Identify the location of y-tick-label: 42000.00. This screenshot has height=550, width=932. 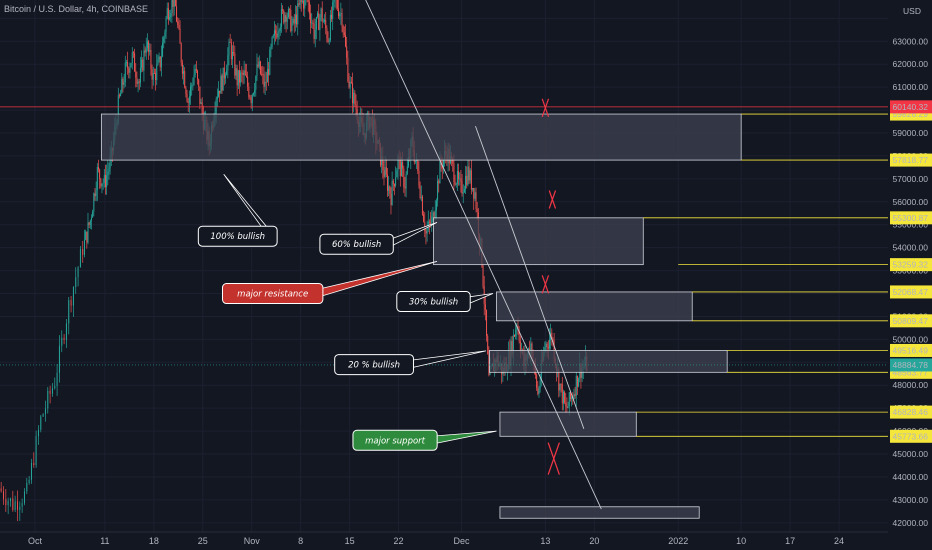
(911, 523).